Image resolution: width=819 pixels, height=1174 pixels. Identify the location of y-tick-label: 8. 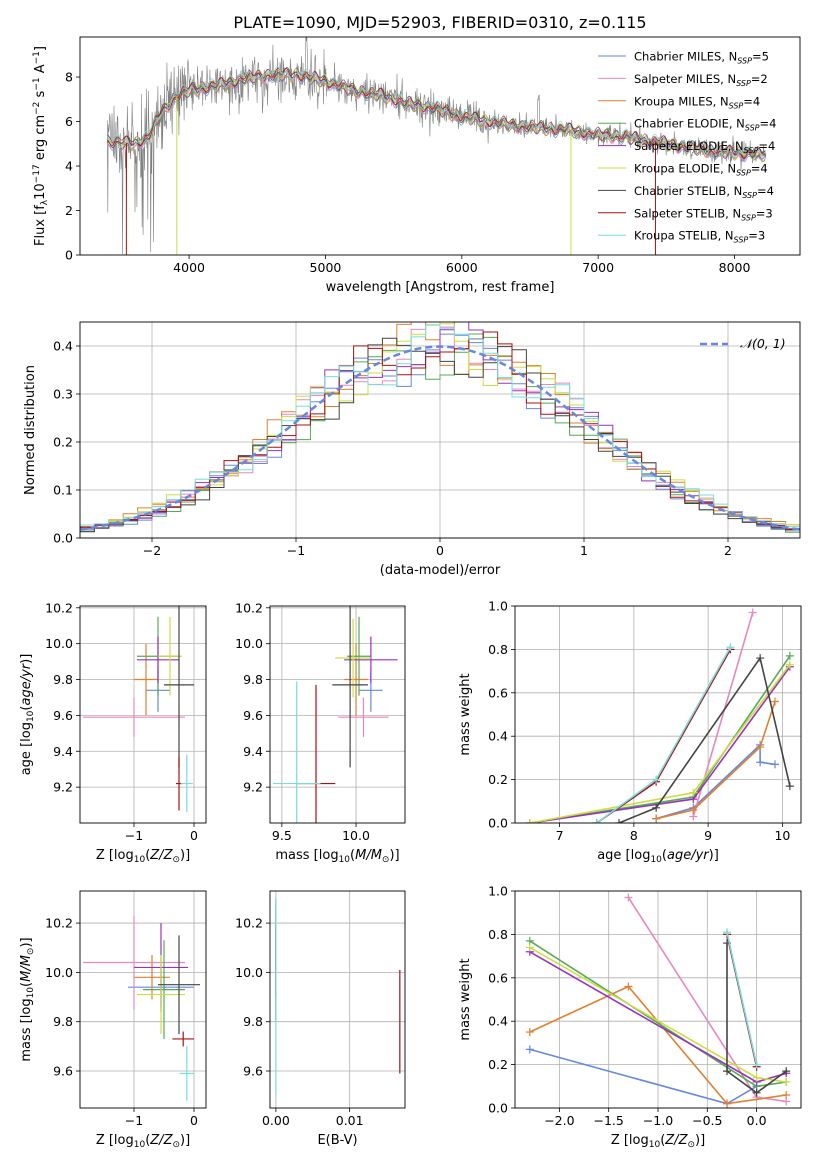
(69, 77).